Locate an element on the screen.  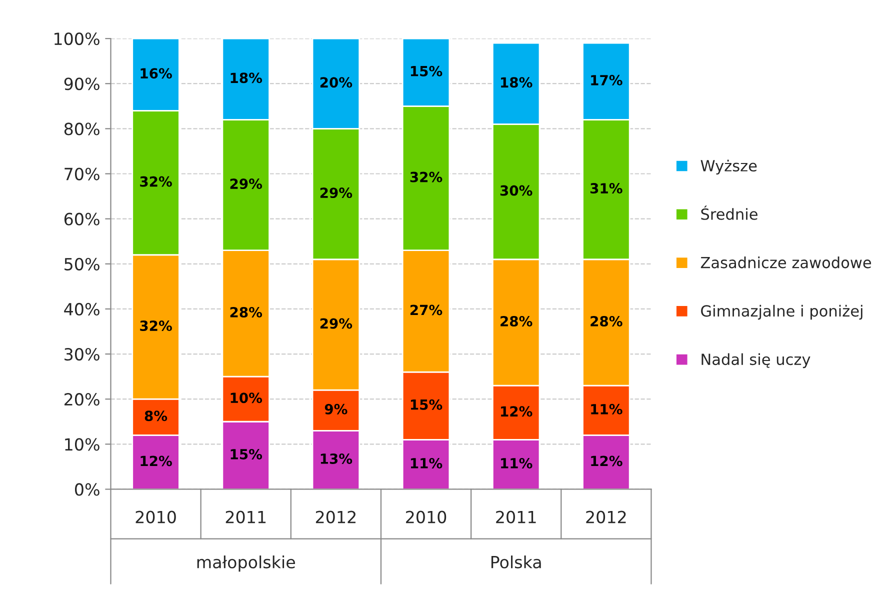
data-label: 8% is located at coordinates (156, 416).